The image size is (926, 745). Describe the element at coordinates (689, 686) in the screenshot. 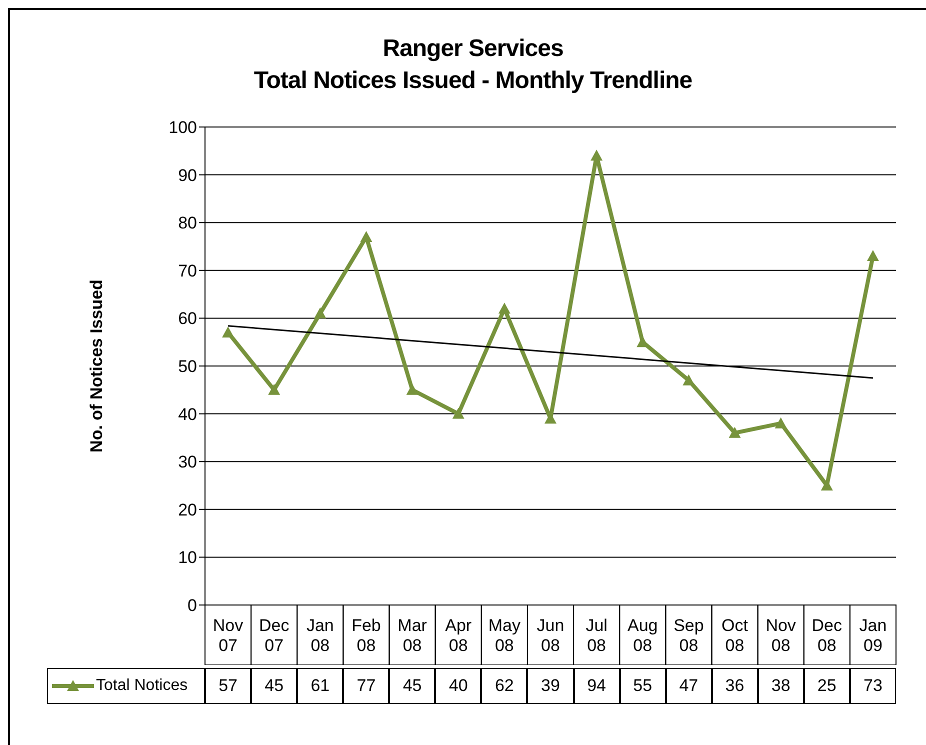

I see `data-label: 47` at that location.